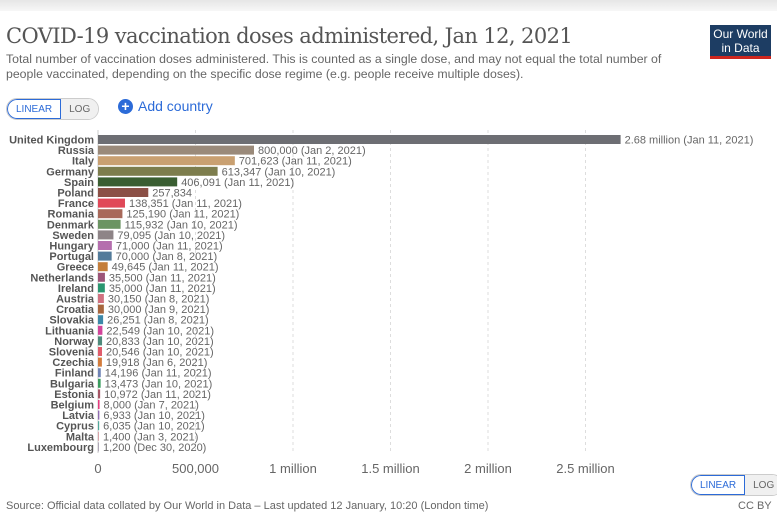 This screenshot has height=518, width=777. I want to click on value-label: 13,473 (Jan 10, 2021), so click(159, 384).